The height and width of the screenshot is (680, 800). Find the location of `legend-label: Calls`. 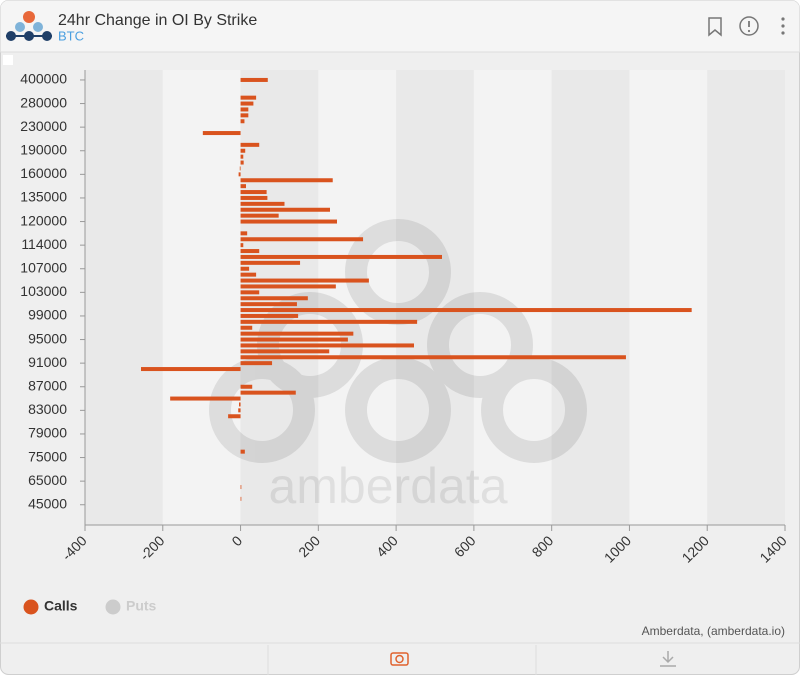

legend-label: Calls is located at coordinates (61, 606).